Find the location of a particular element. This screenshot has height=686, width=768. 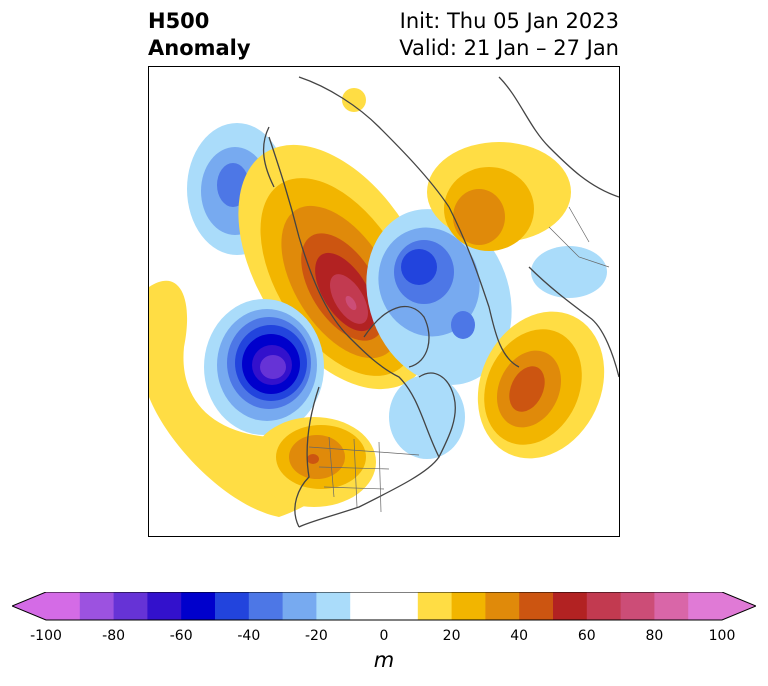

colorbar-tick-label: 20 is located at coordinates (451, 636).